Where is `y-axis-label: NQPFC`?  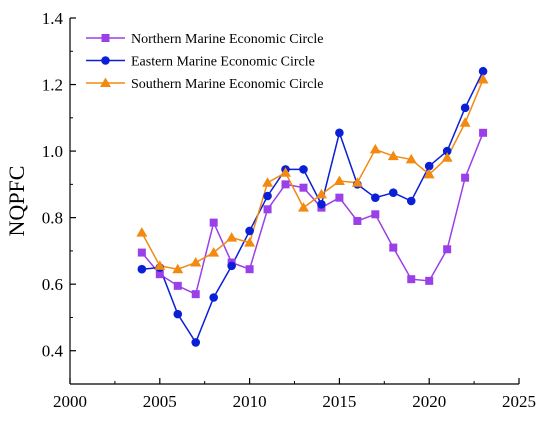 y-axis-label: NQPFC is located at coordinates (16, 201).